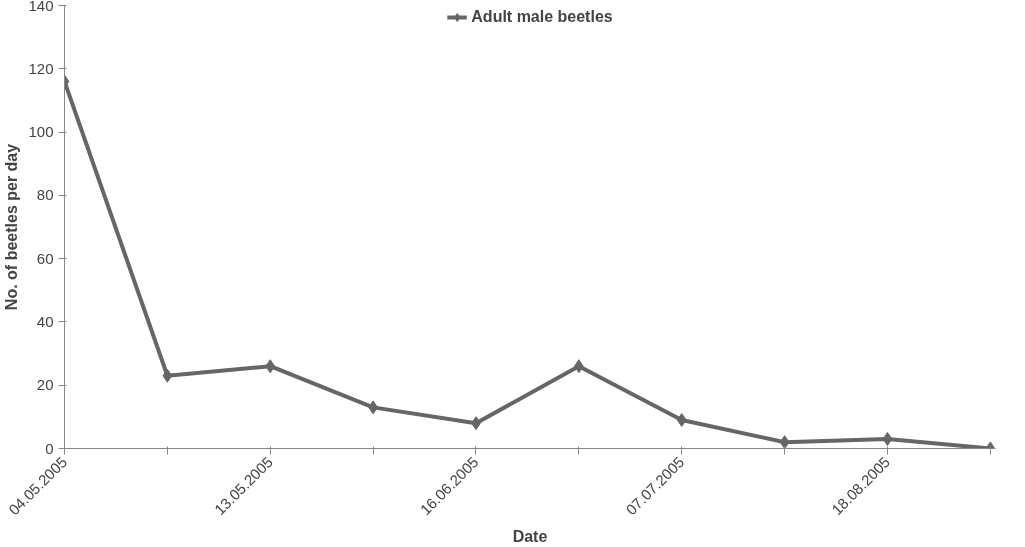  What do you see at coordinates (45, 195) in the screenshot?
I see `y-tick-label: 80` at bounding box center [45, 195].